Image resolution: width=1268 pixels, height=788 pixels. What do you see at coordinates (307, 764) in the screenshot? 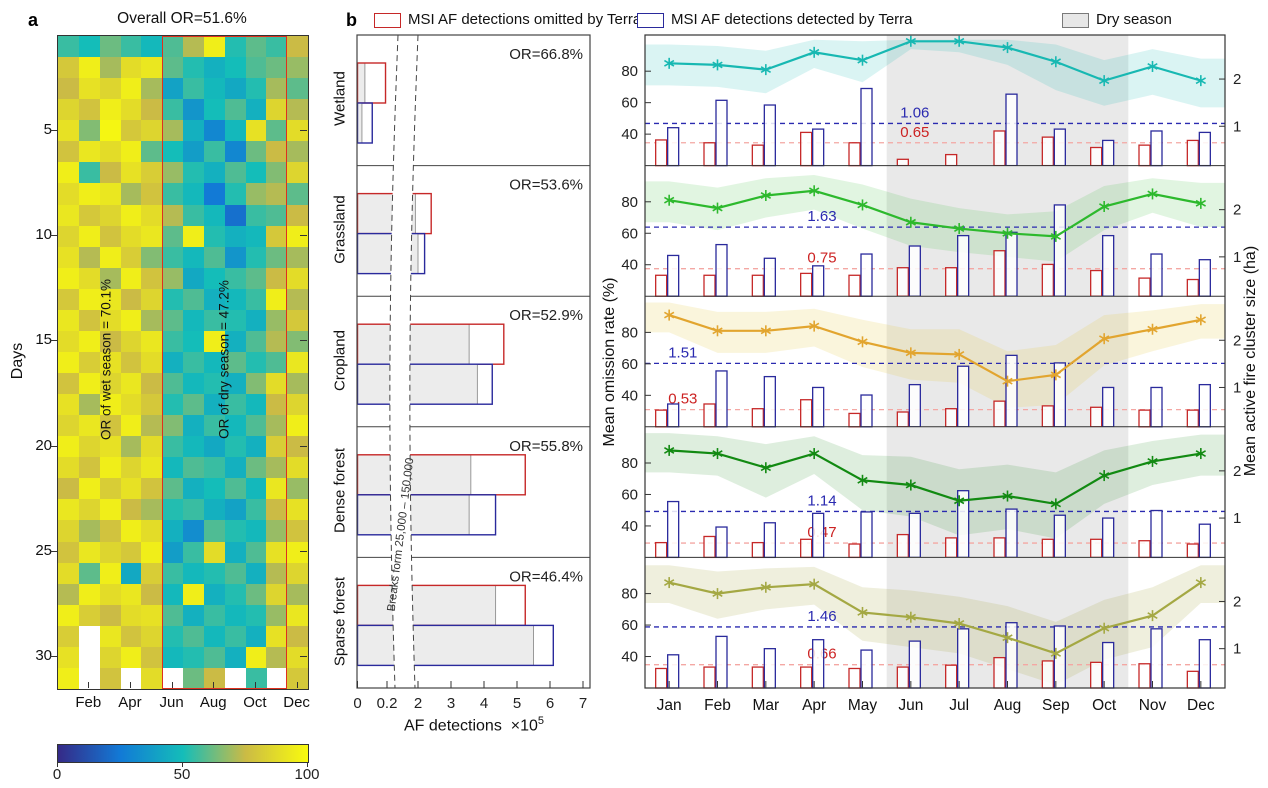
I see `colorbar-tick` at bounding box center [307, 764].